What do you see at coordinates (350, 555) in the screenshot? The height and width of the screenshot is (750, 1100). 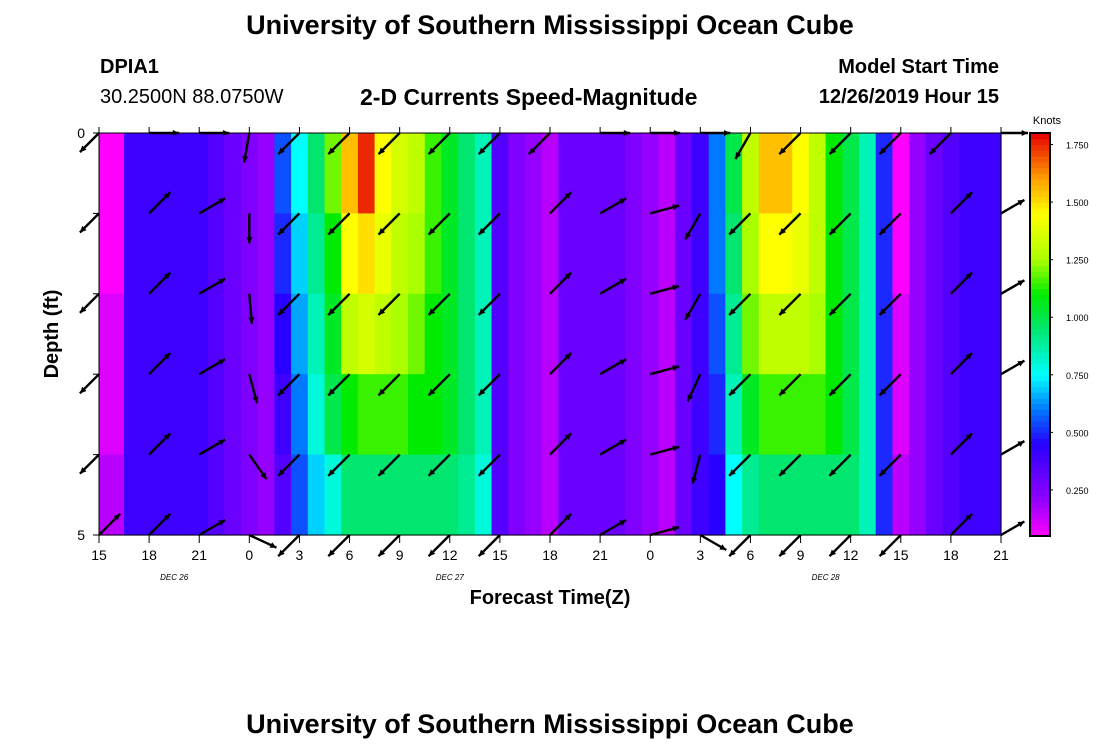 I see `x-tick-label: 6` at bounding box center [350, 555].